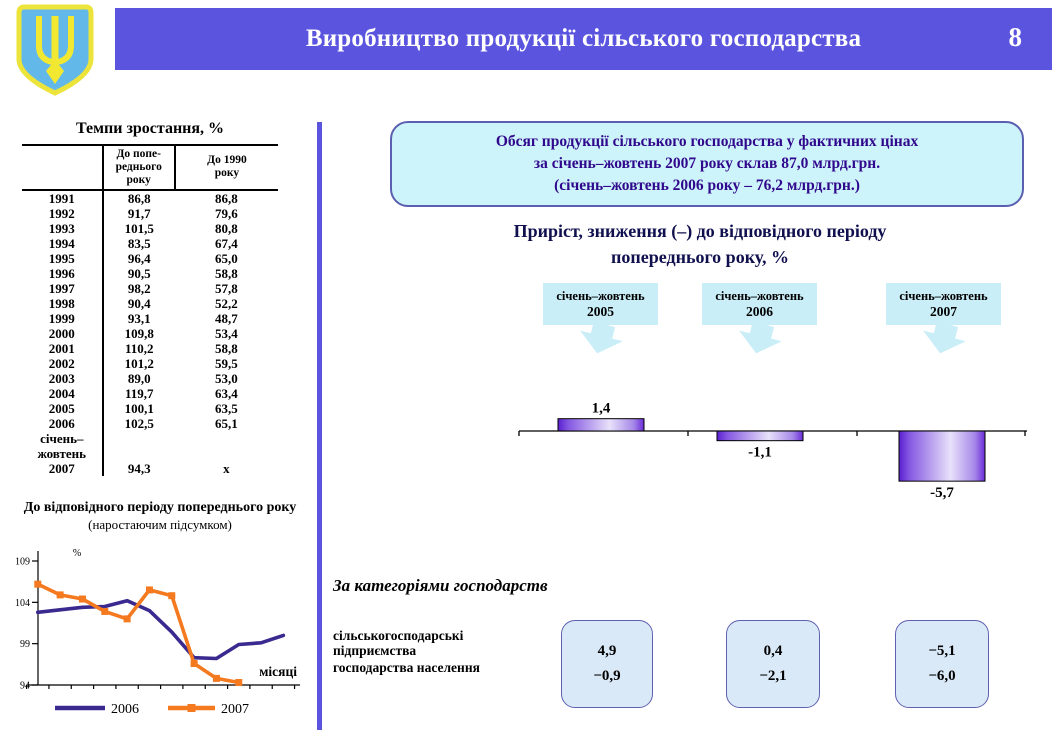 This screenshot has width=1056, height=738. What do you see at coordinates (63, 303) in the screenshot?
I see `table-cell: 1998` at bounding box center [63, 303].